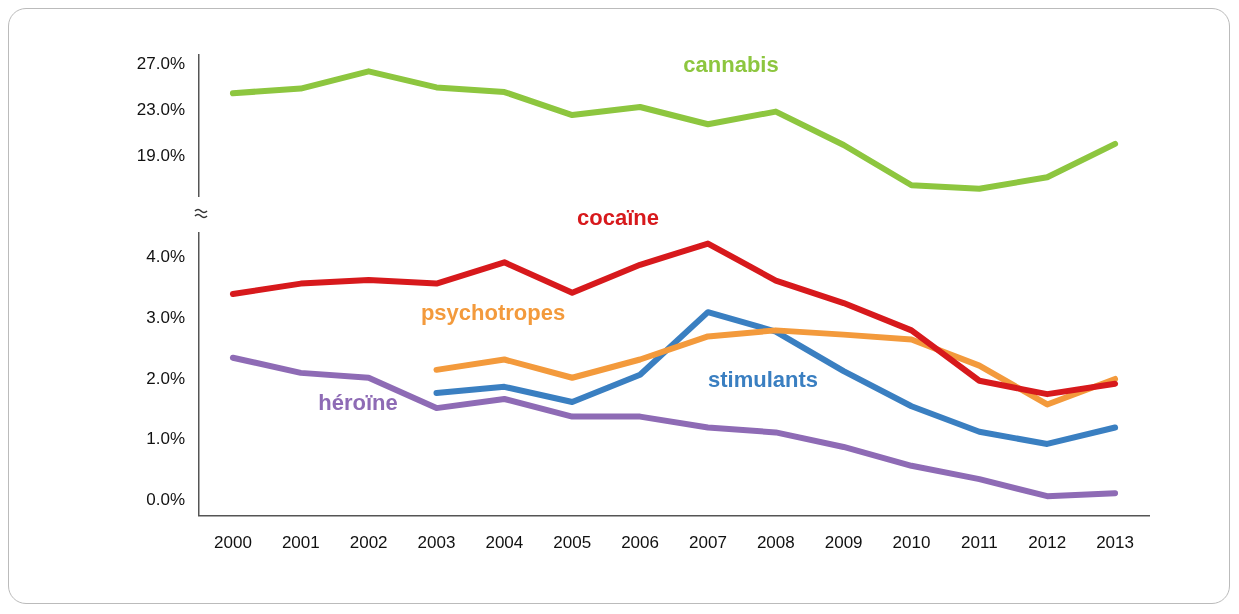 Image resolution: width=1239 pixels, height=614 pixels. What do you see at coordinates (1047, 543) in the screenshot?
I see `x-tick-label: 2012` at bounding box center [1047, 543].